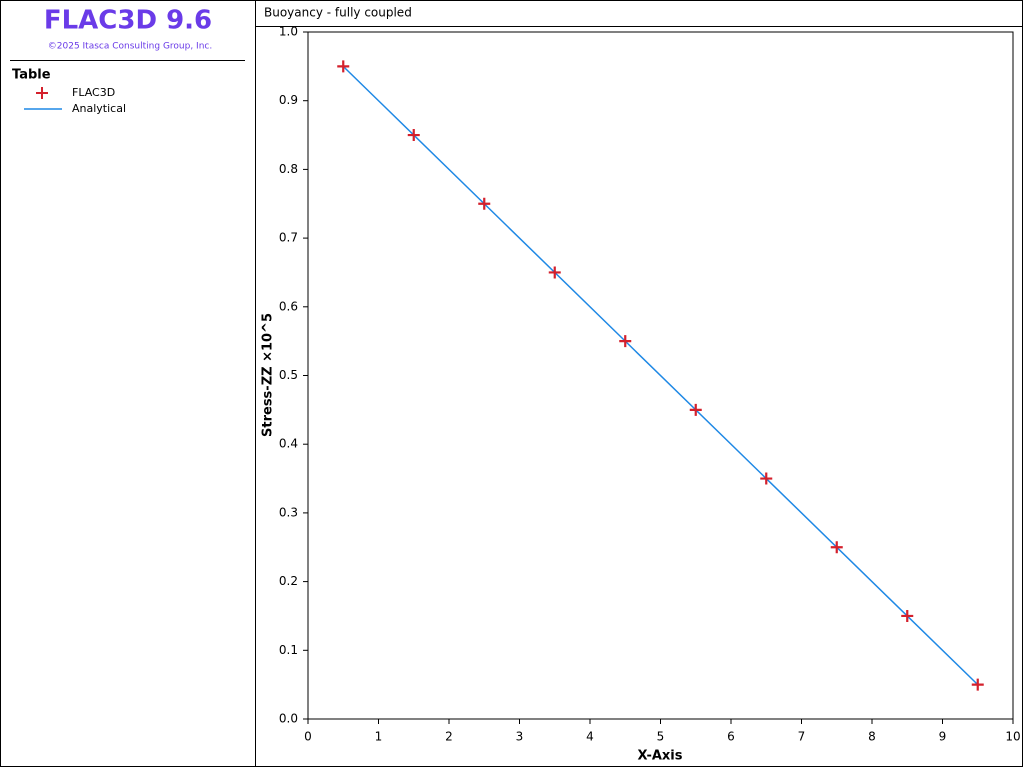 The image size is (1024, 768). What do you see at coordinates (42, 93) in the screenshot?
I see `legend-swatch` at bounding box center [42, 93].